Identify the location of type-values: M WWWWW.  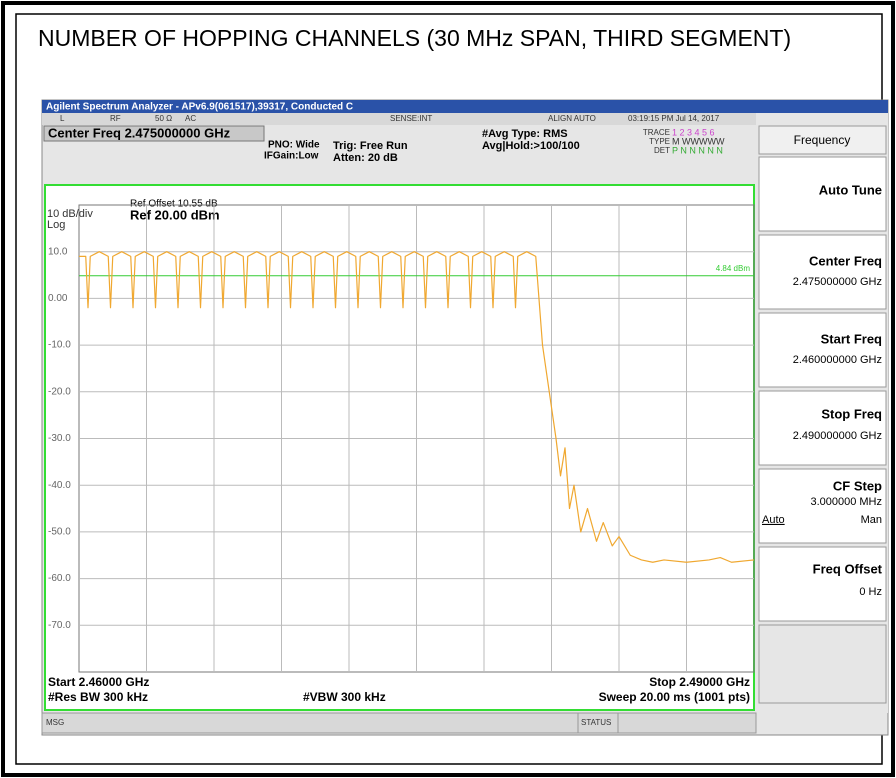
(698, 141).